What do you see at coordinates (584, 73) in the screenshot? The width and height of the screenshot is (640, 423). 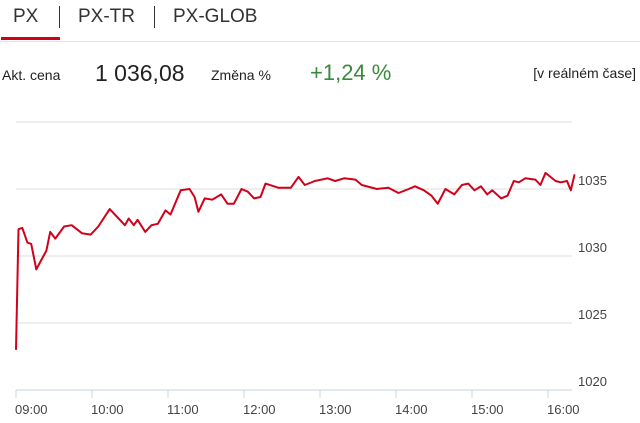 I see `realtime-note: [v reálném čase]` at bounding box center [584, 73].